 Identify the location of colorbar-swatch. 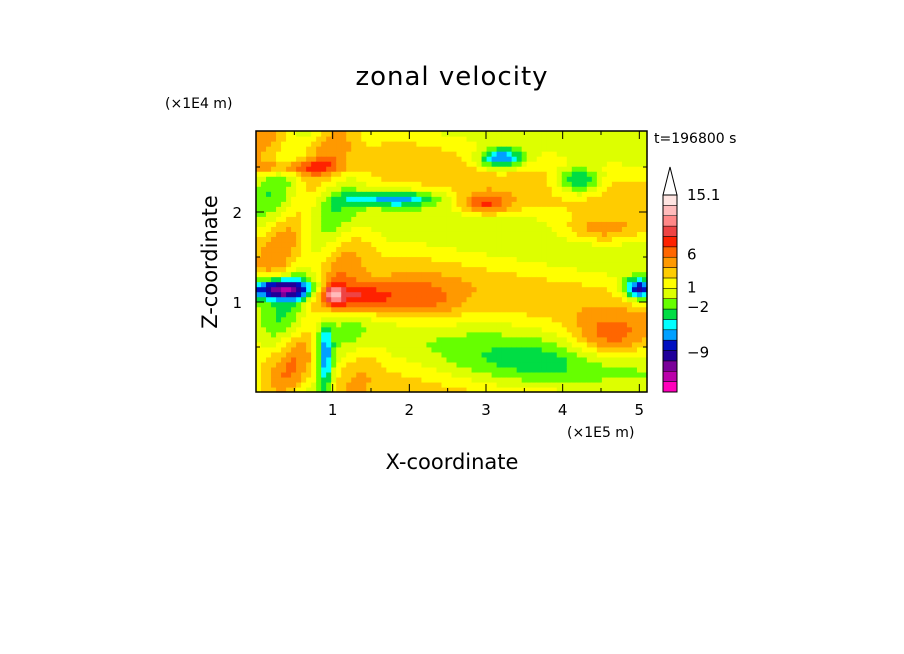
(670, 283).